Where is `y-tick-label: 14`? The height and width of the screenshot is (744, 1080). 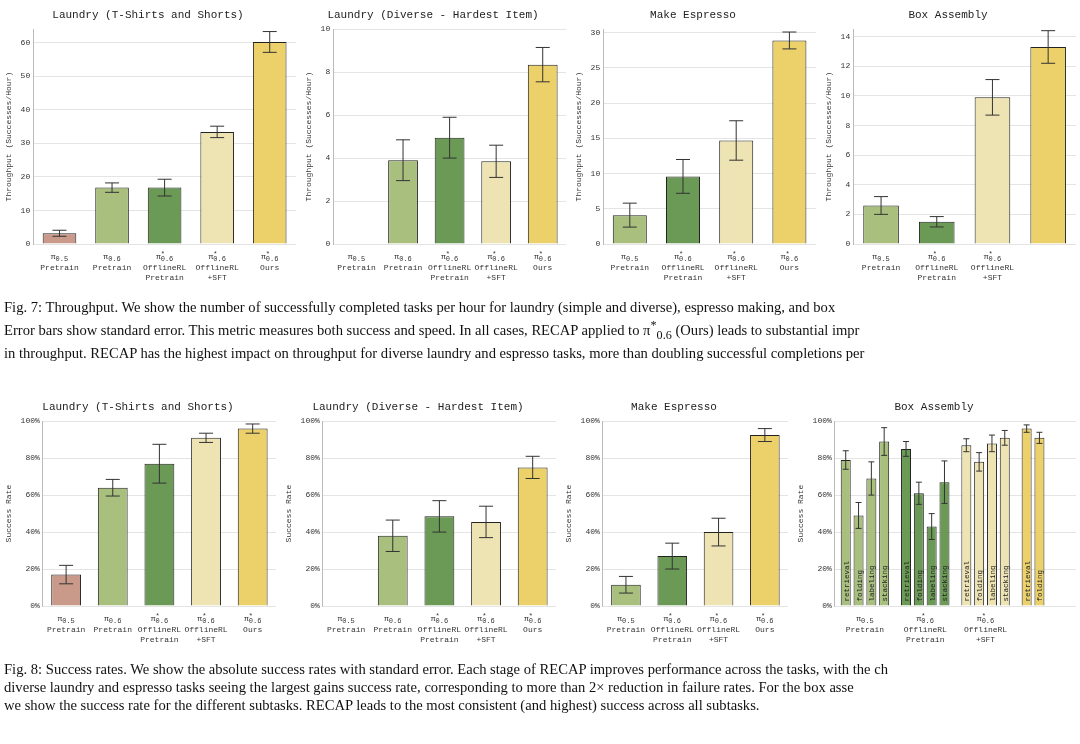
y-tick-label: 14 is located at coordinates (845, 36).